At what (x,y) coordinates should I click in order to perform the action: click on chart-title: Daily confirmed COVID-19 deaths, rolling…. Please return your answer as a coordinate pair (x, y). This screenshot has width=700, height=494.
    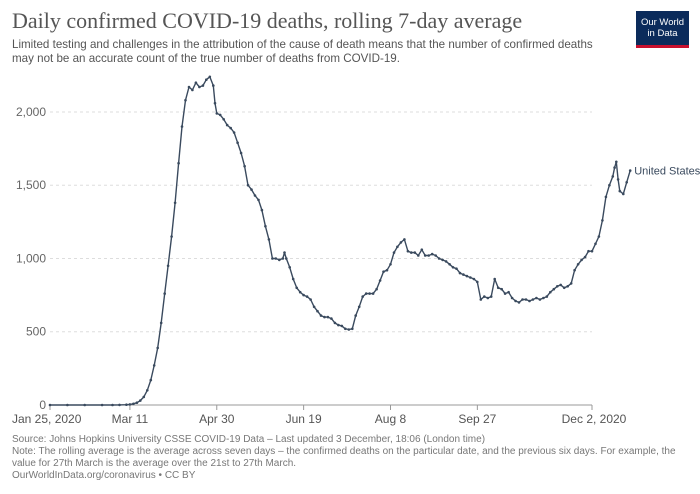
    Looking at the image, I should click on (267, 20).